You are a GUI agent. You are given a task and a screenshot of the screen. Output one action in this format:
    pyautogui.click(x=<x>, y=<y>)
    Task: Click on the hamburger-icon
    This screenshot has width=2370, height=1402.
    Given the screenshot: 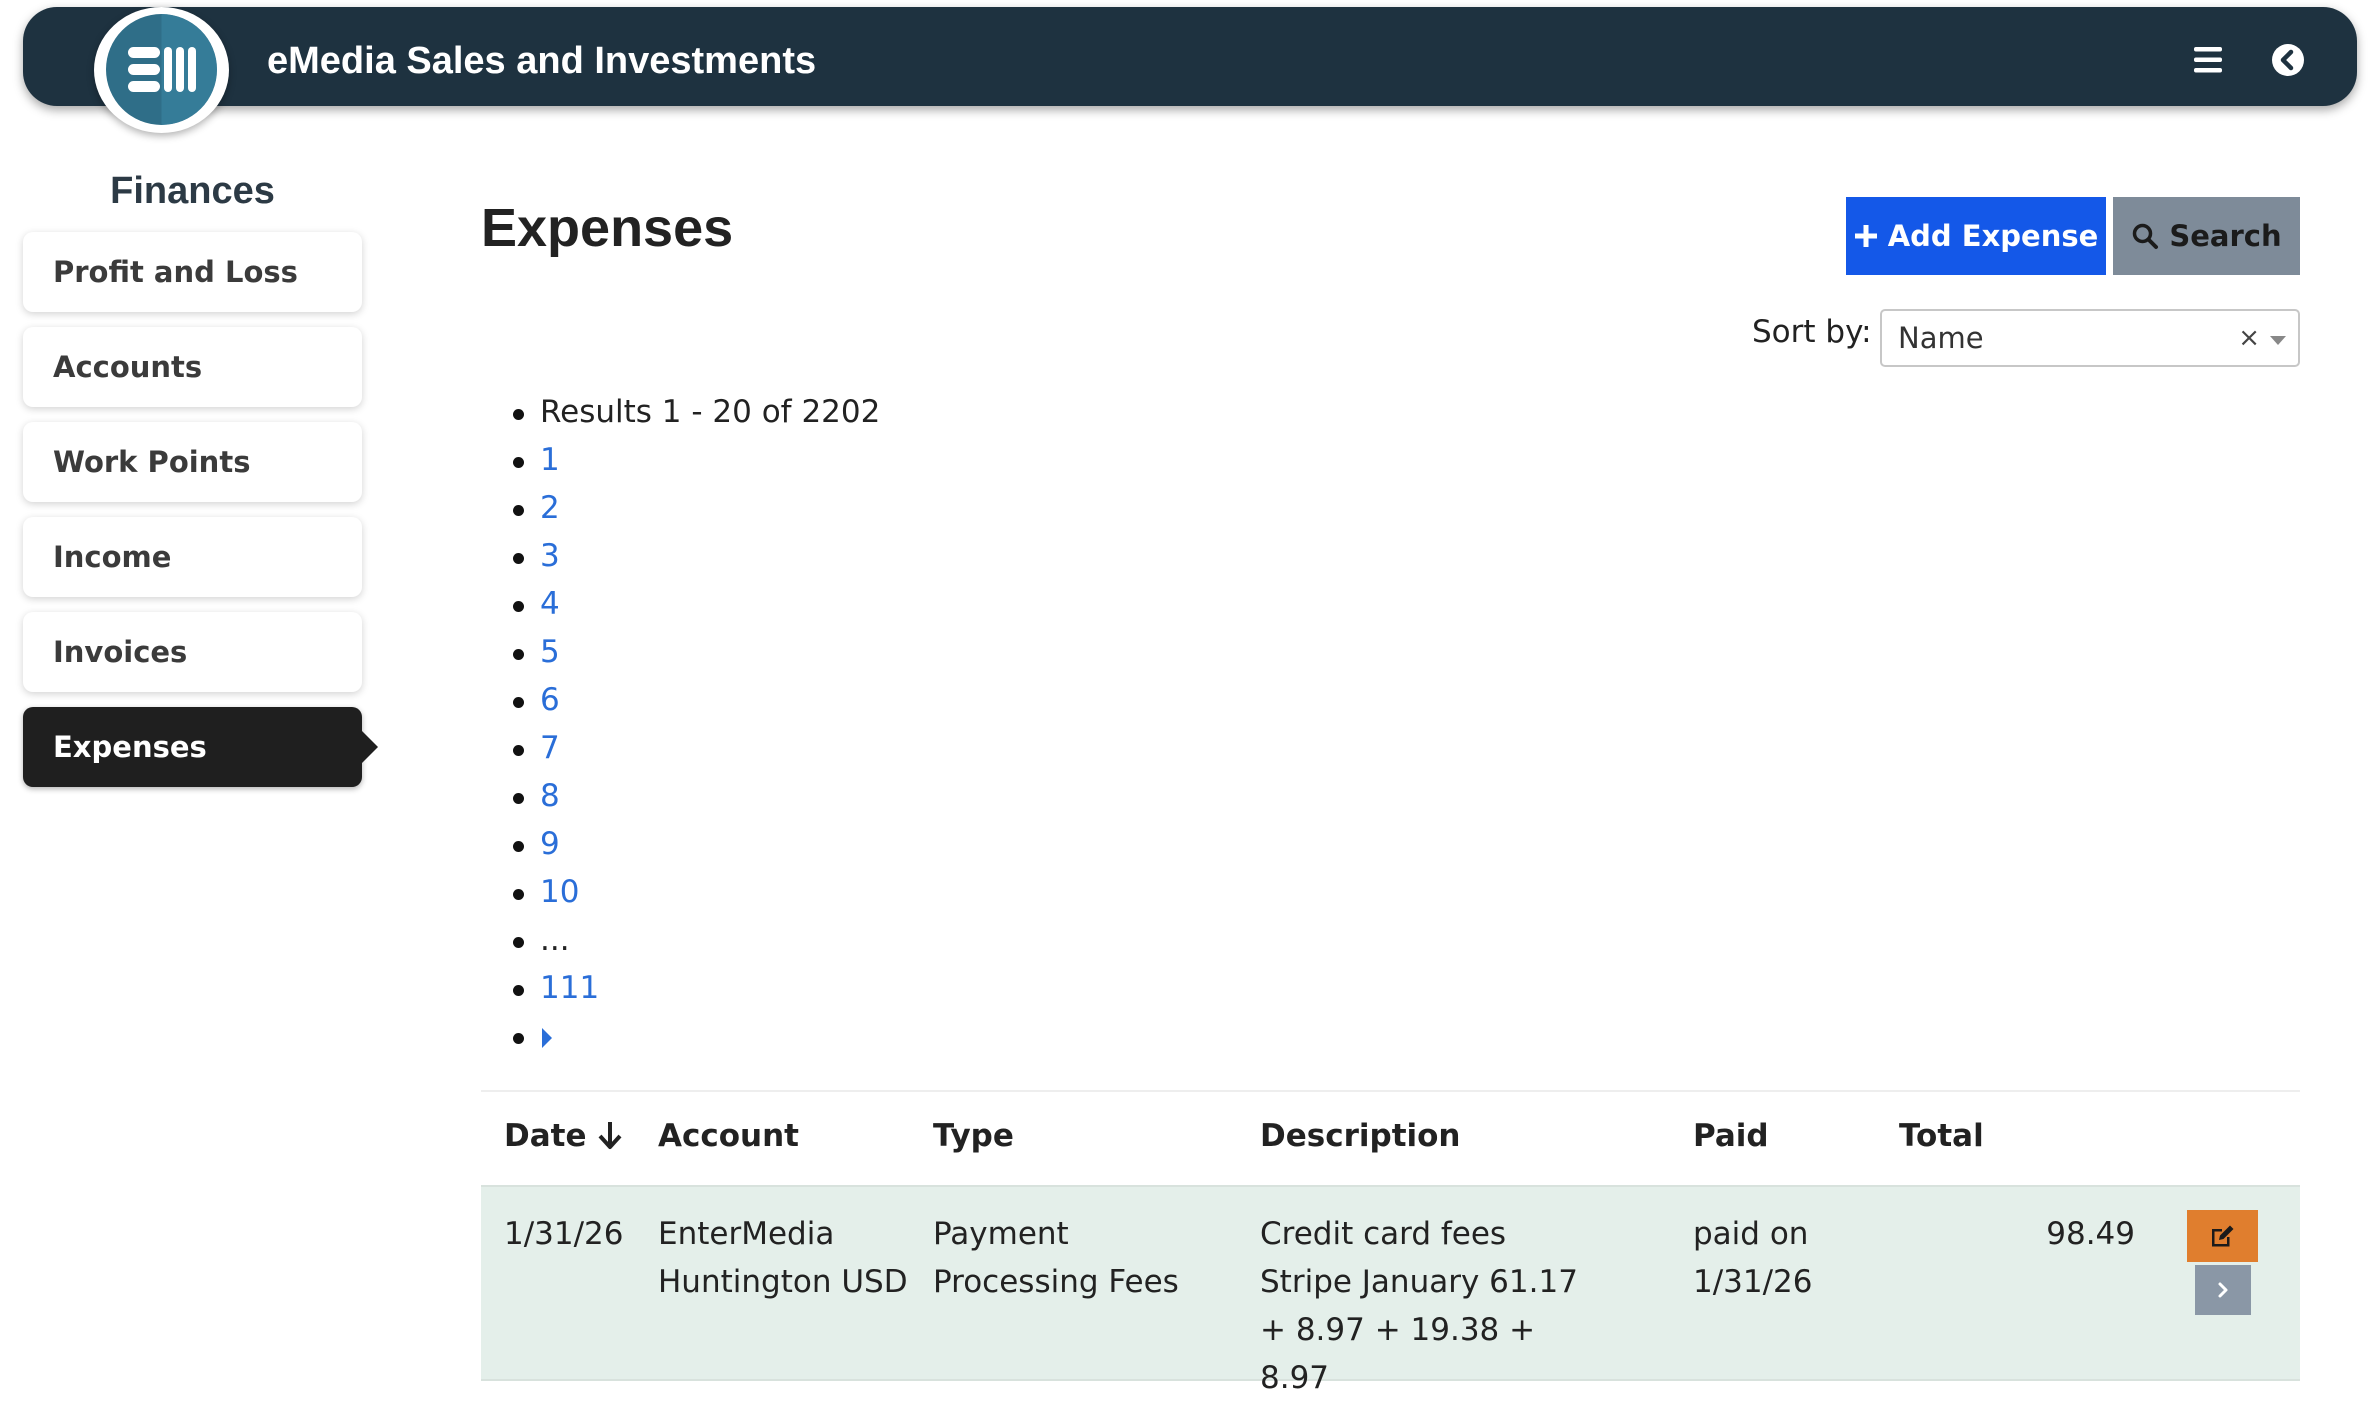 What is the action you would take?
    pyautogui.click(x=2208, y=60)
    